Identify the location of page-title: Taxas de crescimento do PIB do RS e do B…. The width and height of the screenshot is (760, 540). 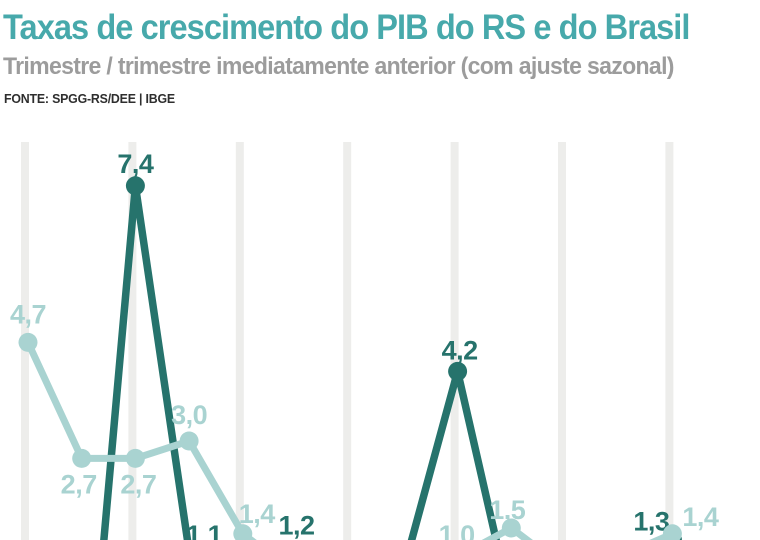
(346, 27).